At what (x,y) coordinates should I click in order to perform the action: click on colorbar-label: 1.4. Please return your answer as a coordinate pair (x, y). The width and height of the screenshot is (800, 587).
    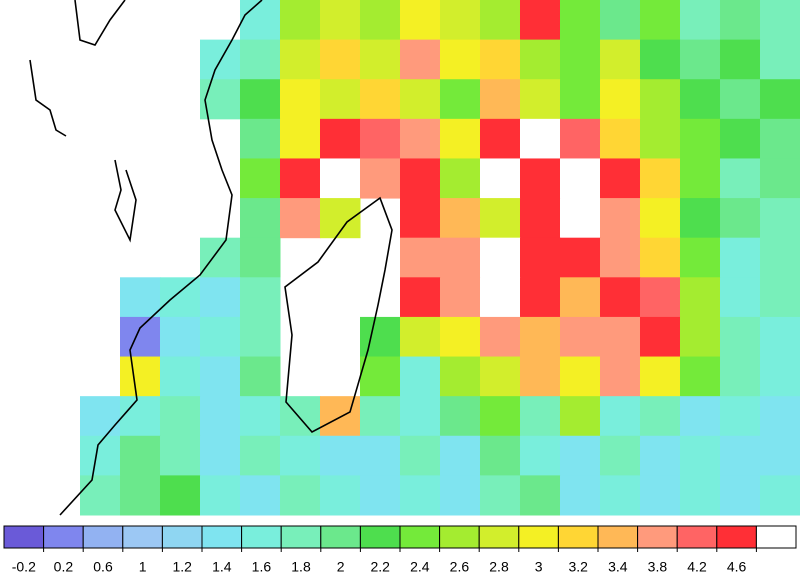
    Looking at the image, I should click on (222, 567).